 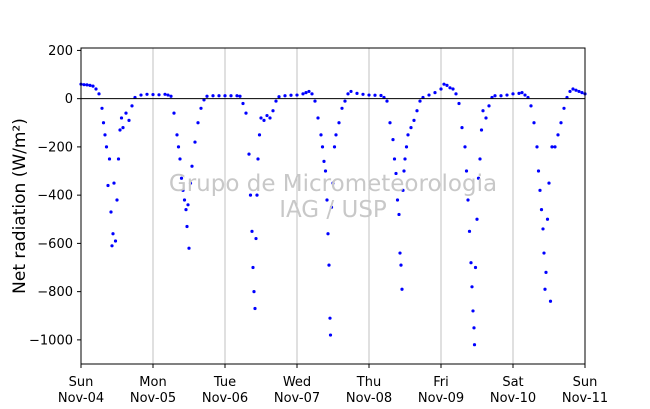 What do you see at coordinates (81, 382) in the screenshot?
I see `x-tick-day-label: Sun` at bounding box center [81, 382].